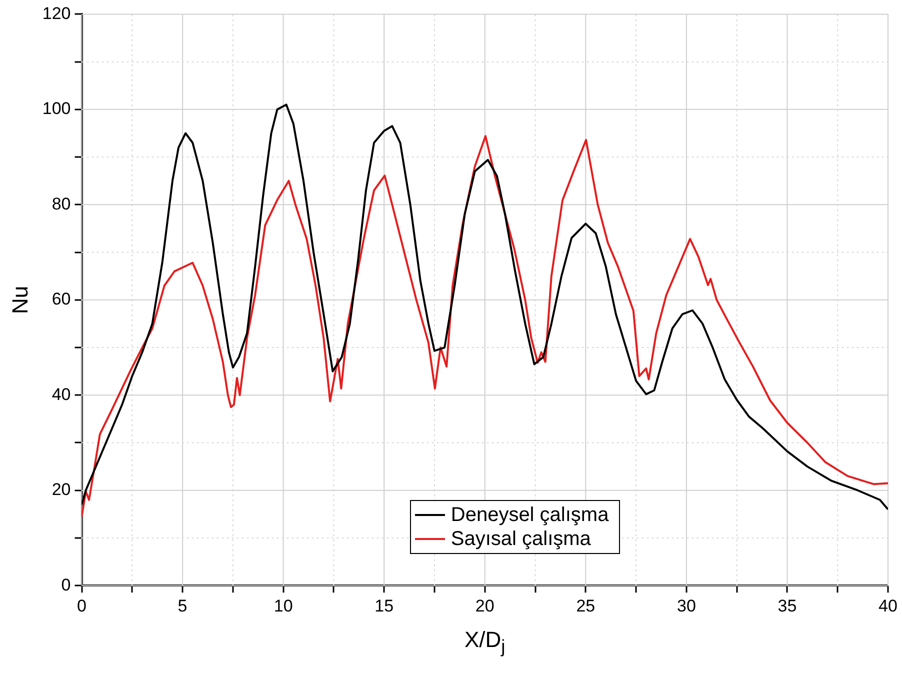  I want to click on x-tick-label: 0, so click(81, 606).